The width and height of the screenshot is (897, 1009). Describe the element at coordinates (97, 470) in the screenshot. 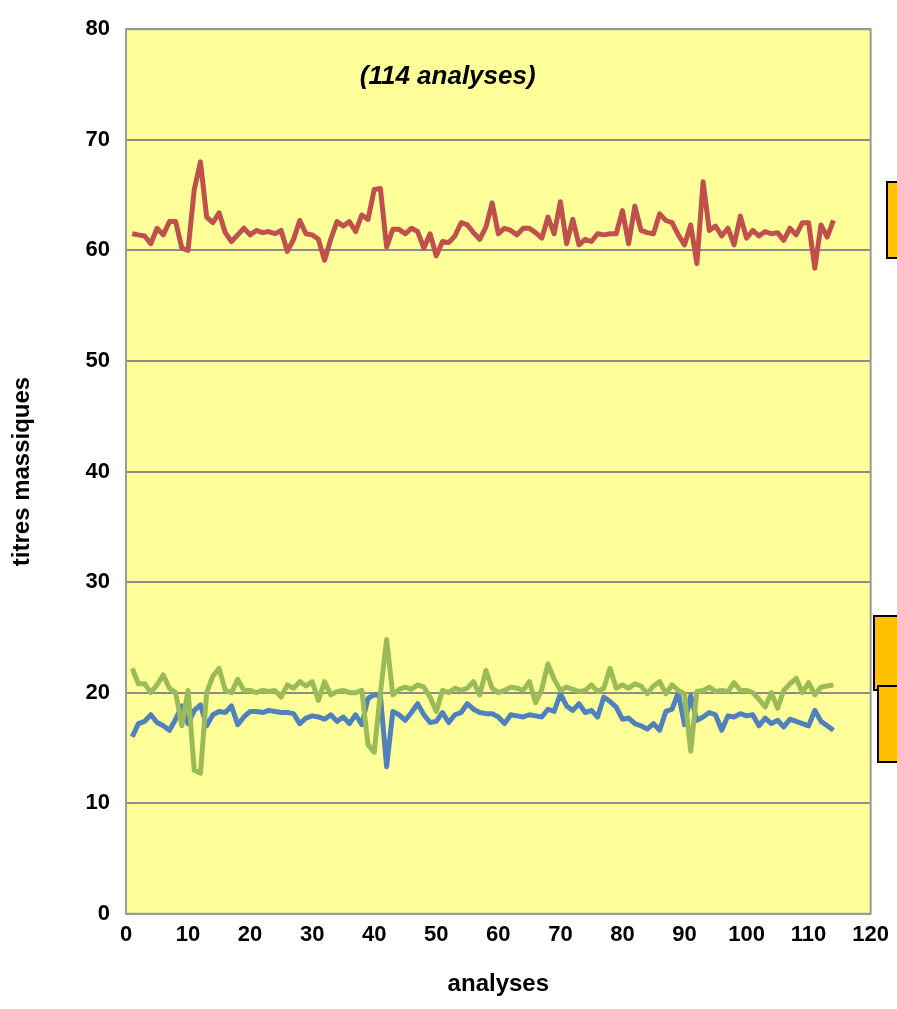

I see `y-tick-label: 40` at that location.